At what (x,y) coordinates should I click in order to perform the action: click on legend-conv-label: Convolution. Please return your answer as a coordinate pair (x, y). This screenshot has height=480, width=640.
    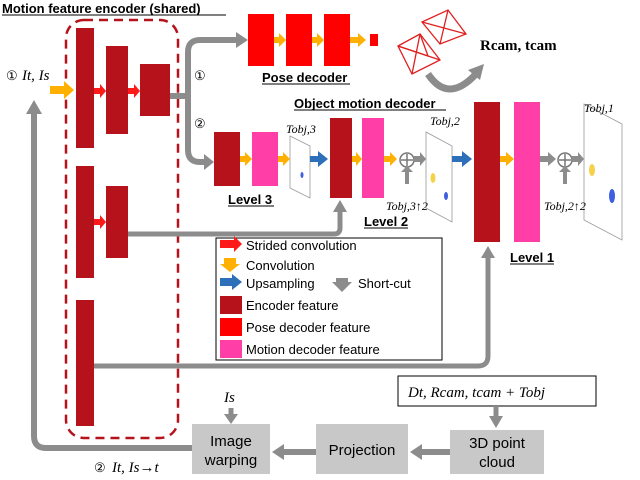
    Looking at the image, I should click on (280, 265).